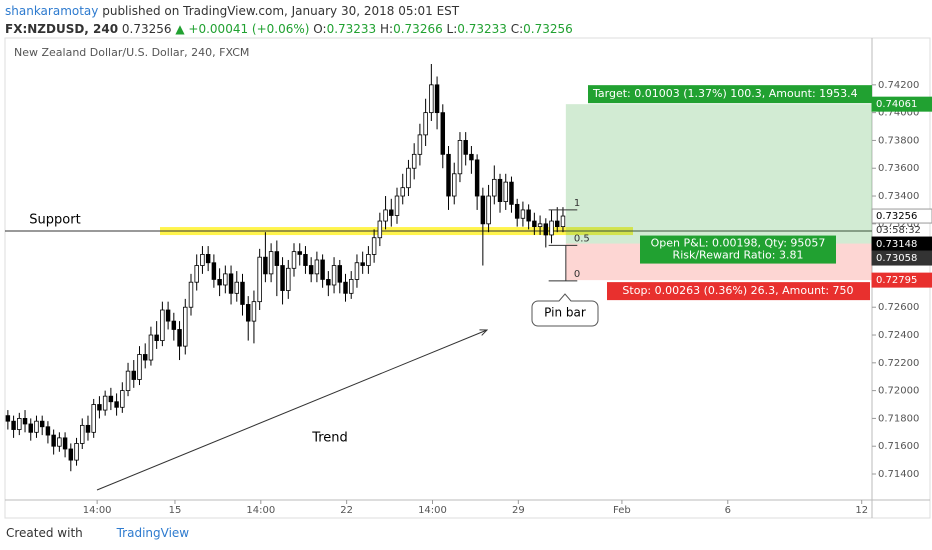  Describe the element at coordinates (898, 391) in the screenshot. I see `y-tick-label: 0.72000` at that location.